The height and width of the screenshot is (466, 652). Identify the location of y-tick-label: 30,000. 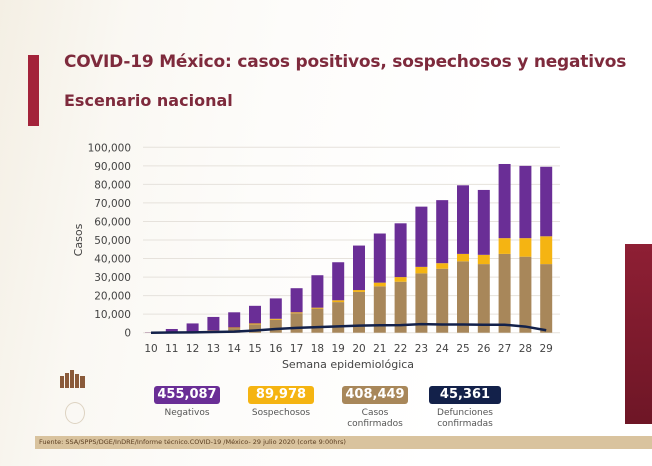
(112, 278).